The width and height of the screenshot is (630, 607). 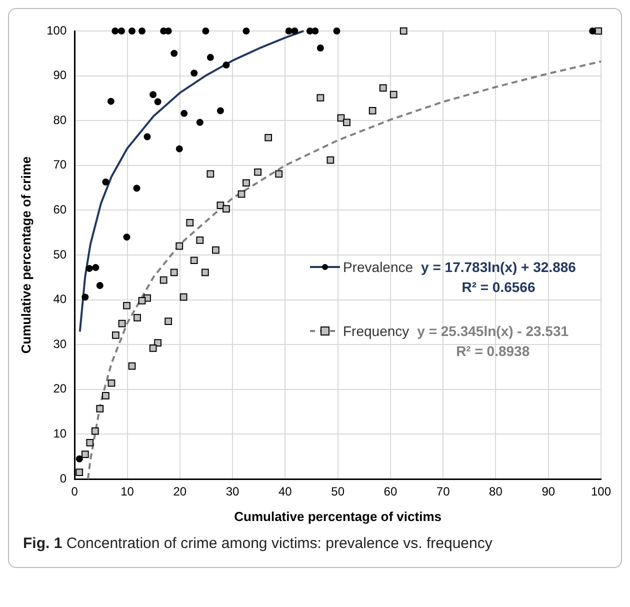 What do you see at coordinates (60, 165) in the screenshot?
I see `y-tick-label: 70` at bounding box center [60, 165].